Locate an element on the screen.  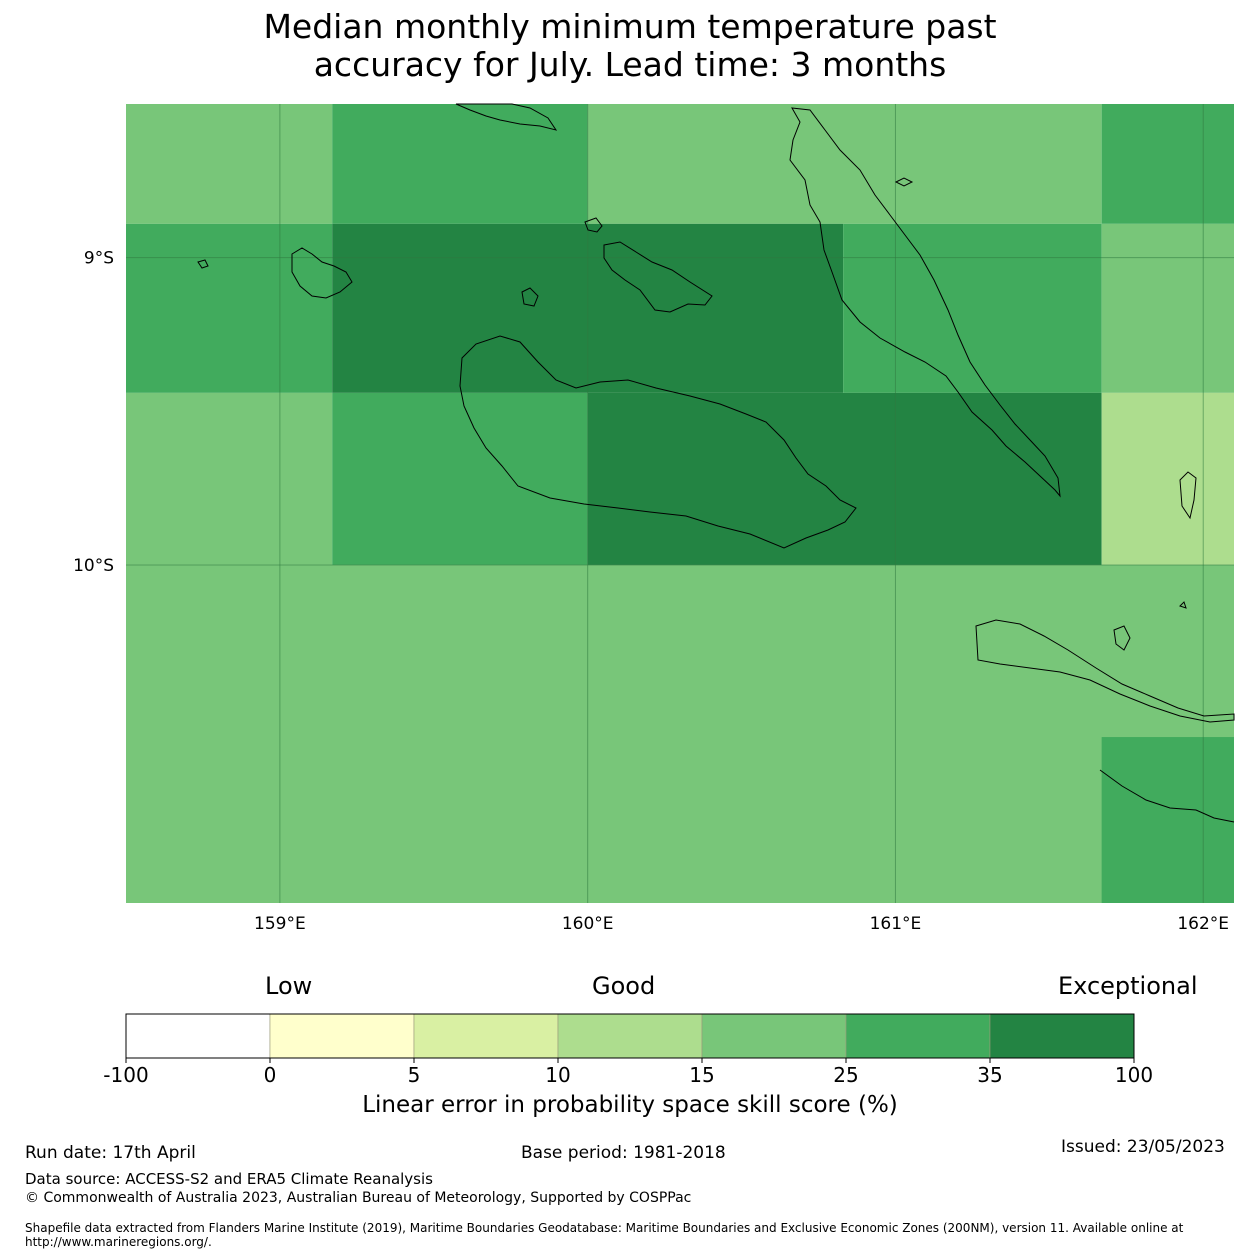
legend-category-exceptional: Exceptional is located at coordinates (1128, 986).